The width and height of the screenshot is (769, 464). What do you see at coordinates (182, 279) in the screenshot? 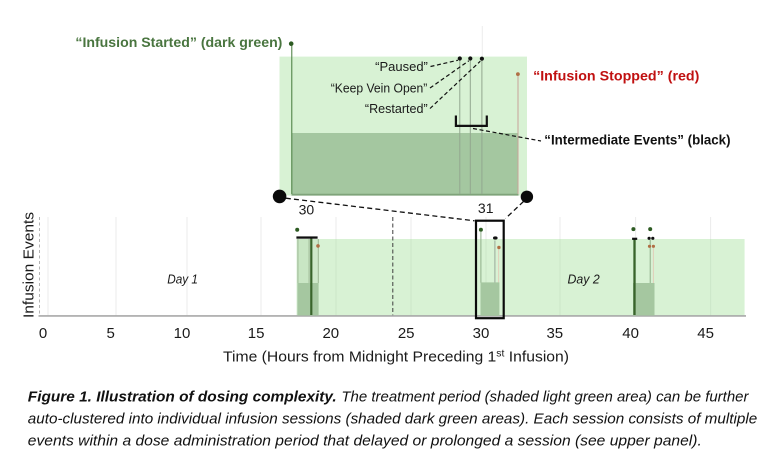
I see `svg-text: Day 1` at bounding box center [182, 279].